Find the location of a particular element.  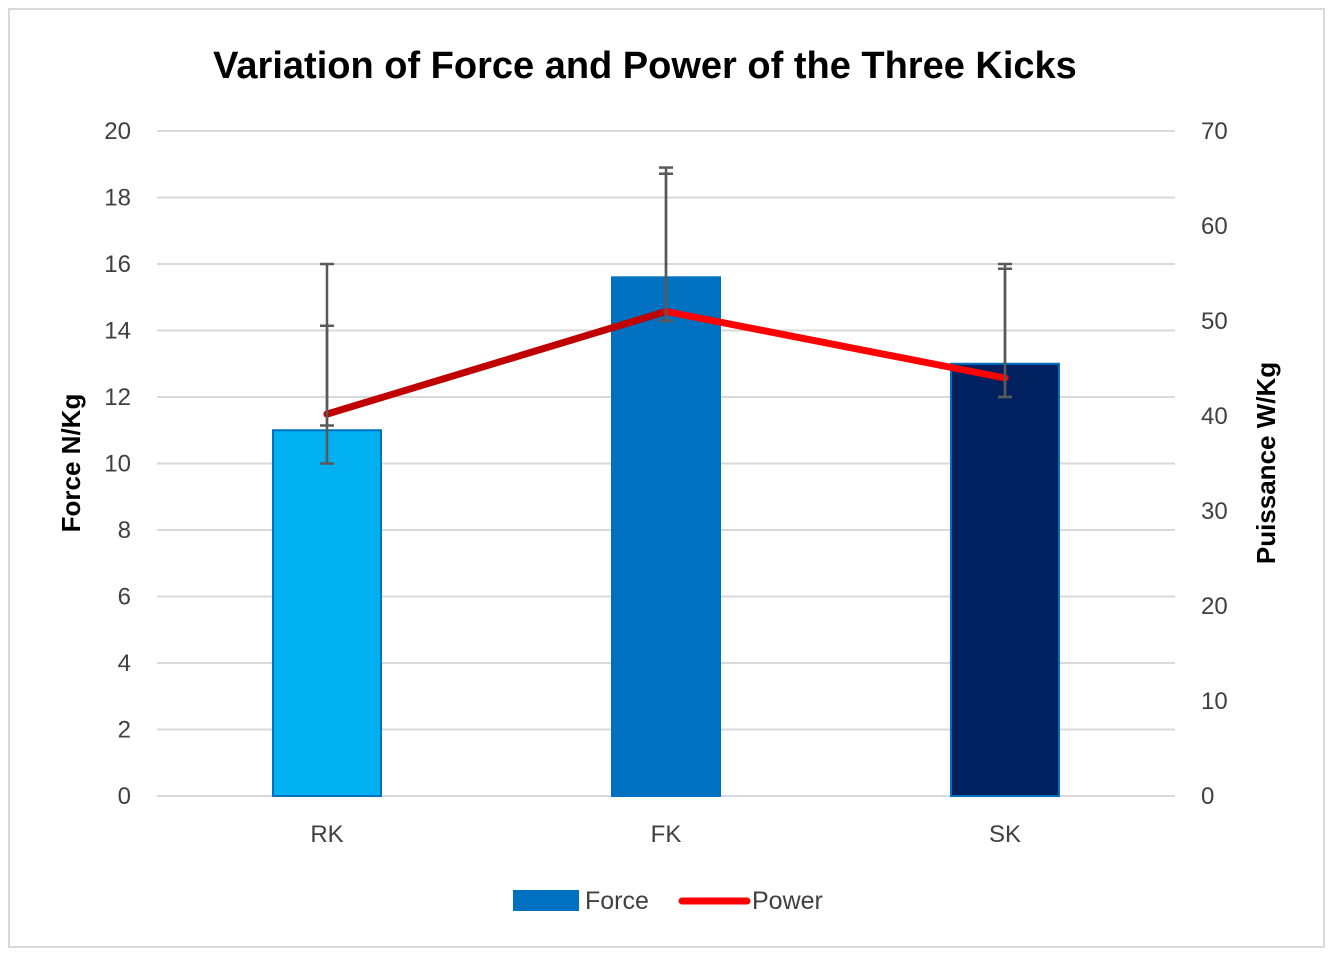

left-axis-label: Force N/Kg is located at coordinates (71, 463).